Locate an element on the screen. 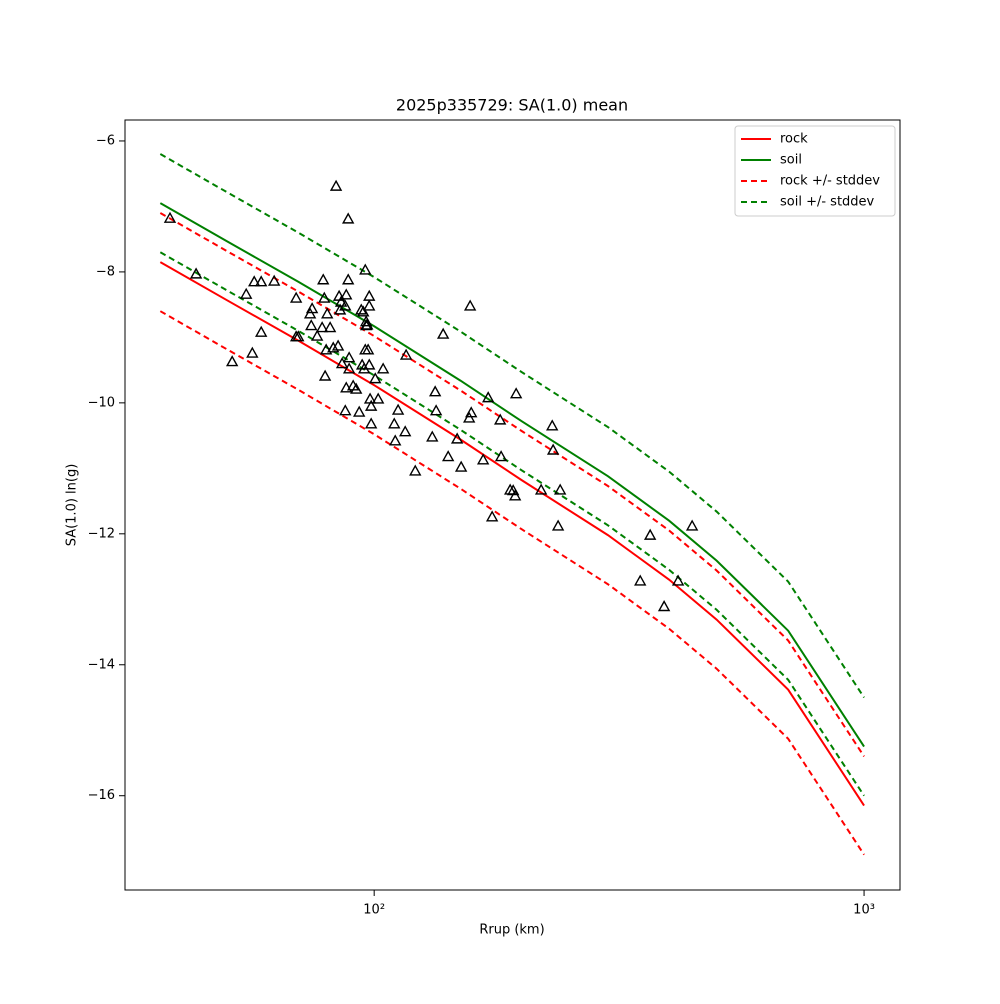 Image resolution: width=1000 pixels, height=1004 pixels. x-tick-label: 10³ is located at coordinates (864, 910).